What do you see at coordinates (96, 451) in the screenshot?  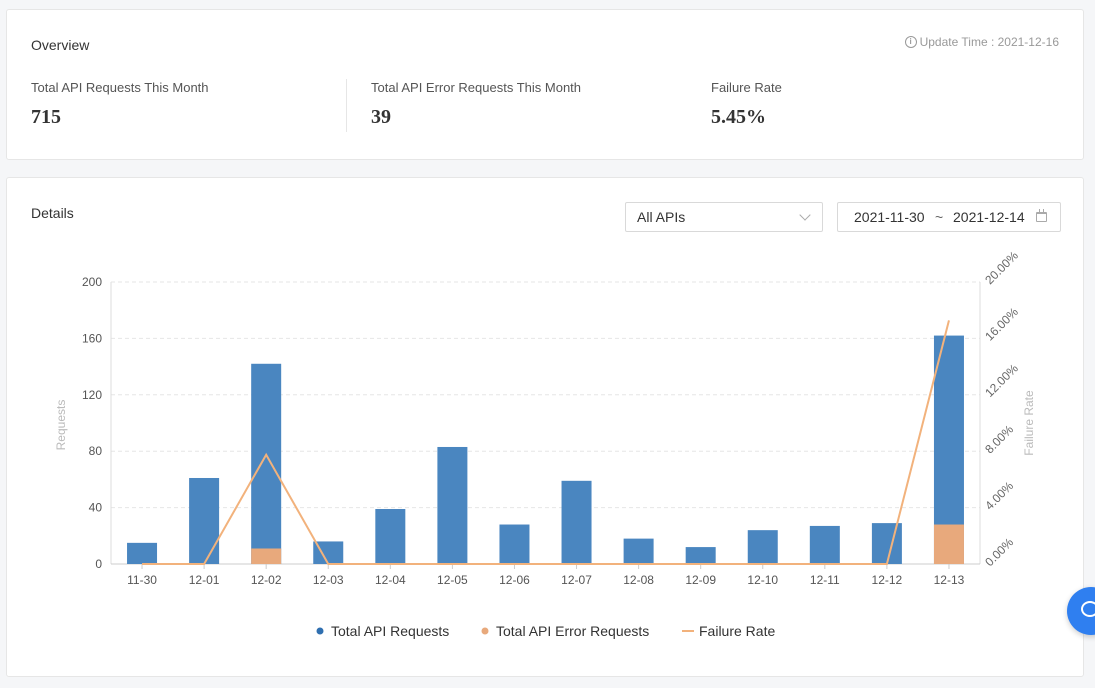 I see `y-left-tick-label: 80` at bounding box center [96, 451].